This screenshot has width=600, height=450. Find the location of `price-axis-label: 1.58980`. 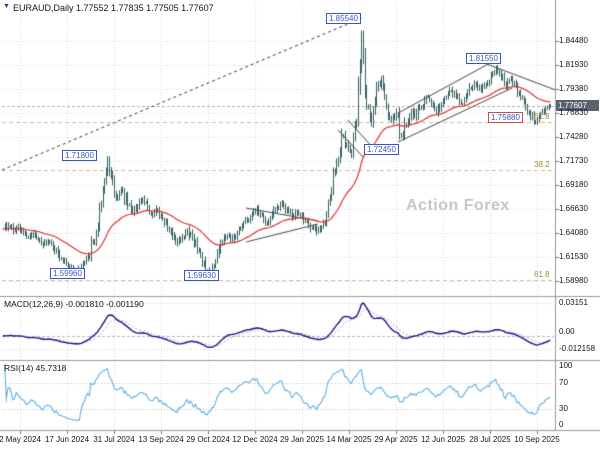

price-axis-label: 1.58980 is located at coordinates (573, 280).